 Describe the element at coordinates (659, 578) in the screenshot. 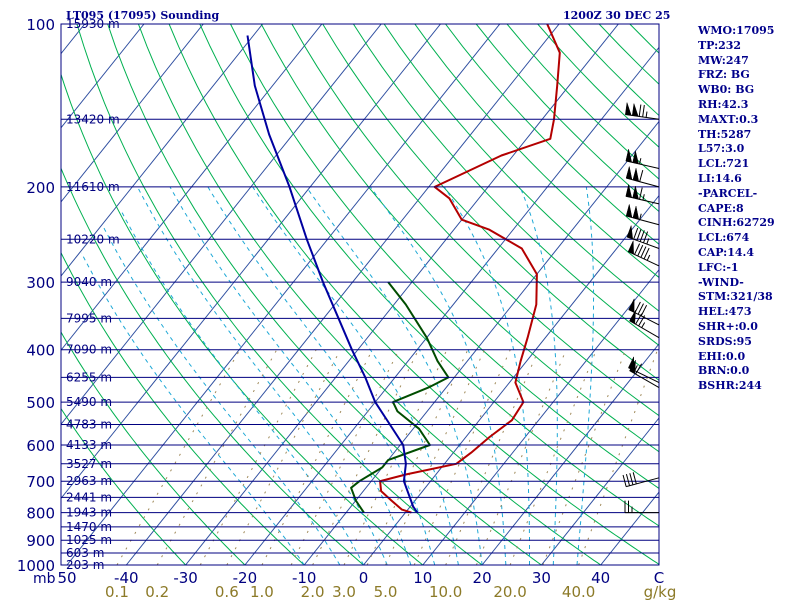

I see `temperature-unit-label: C` at that location.